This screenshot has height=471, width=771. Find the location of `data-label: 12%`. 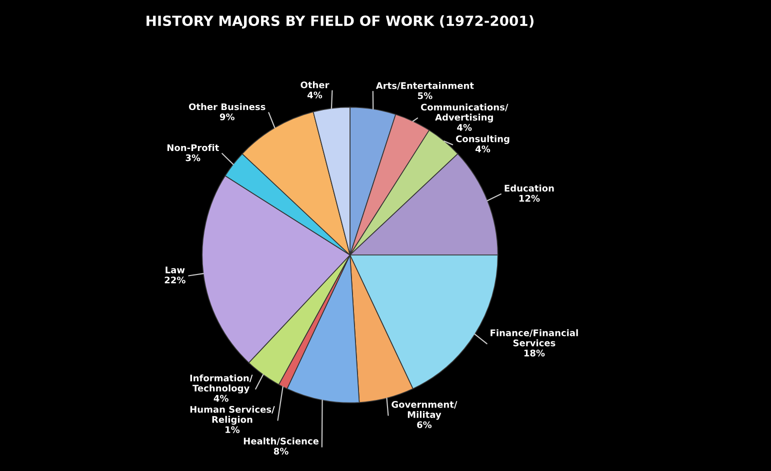

data-label: 12% is located at coordinates (529, 198).